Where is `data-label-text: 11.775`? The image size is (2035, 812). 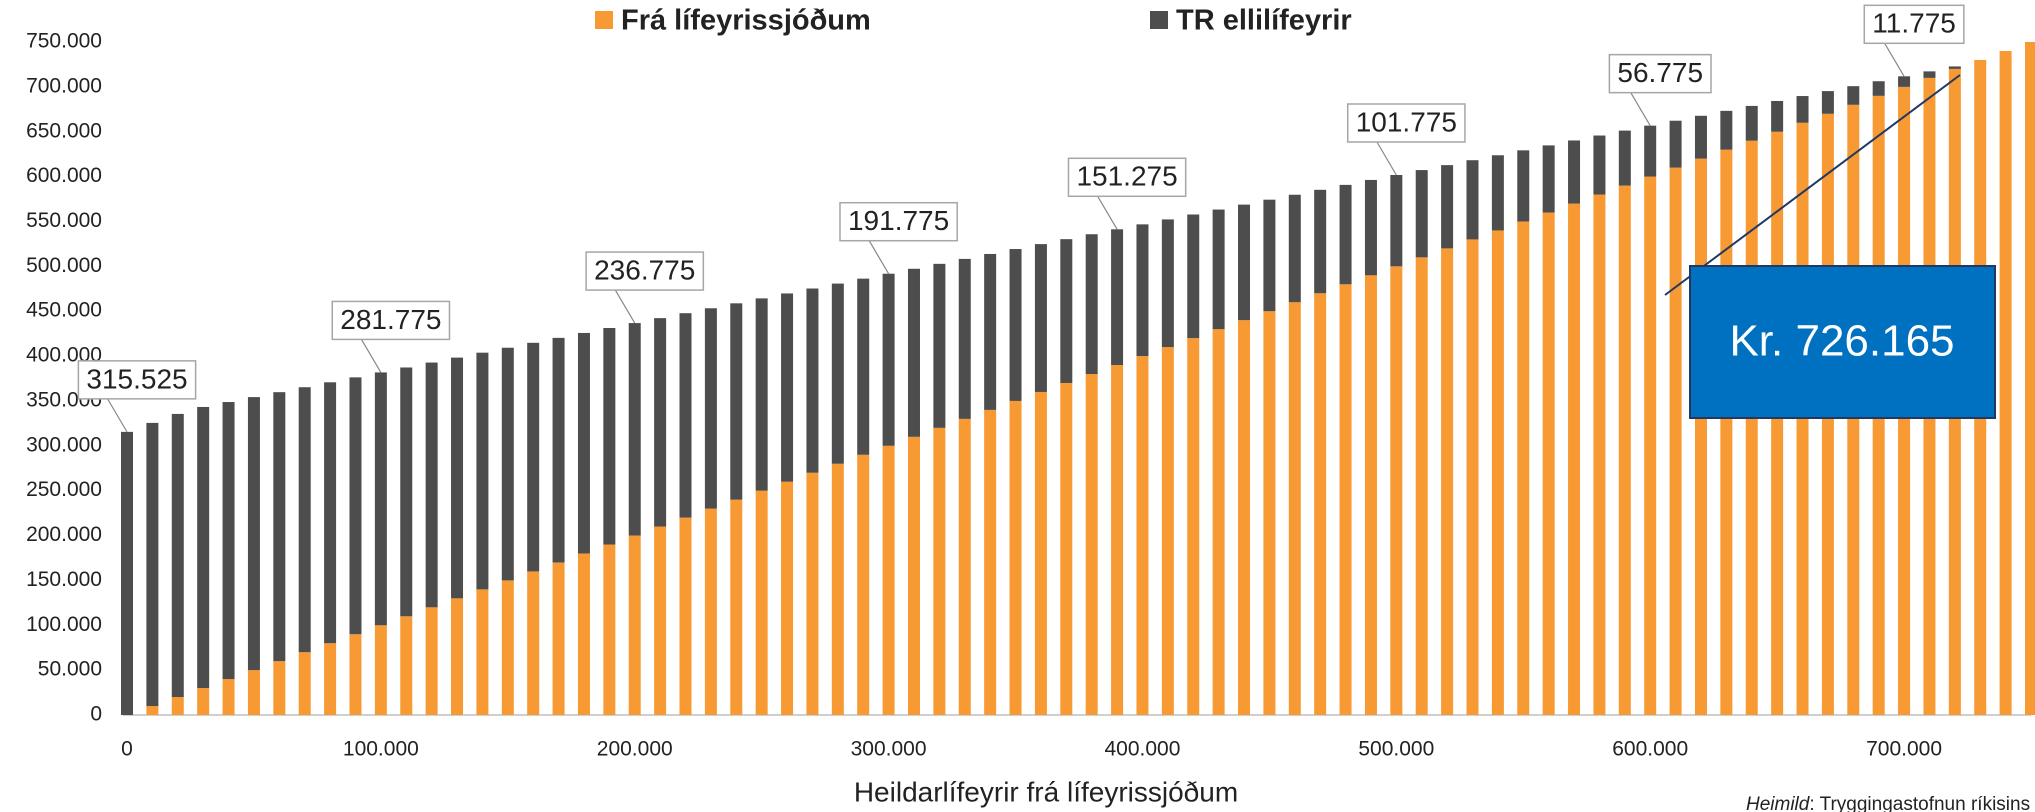 data-label-text: 11.775 is located at coordinates (1914, 23).